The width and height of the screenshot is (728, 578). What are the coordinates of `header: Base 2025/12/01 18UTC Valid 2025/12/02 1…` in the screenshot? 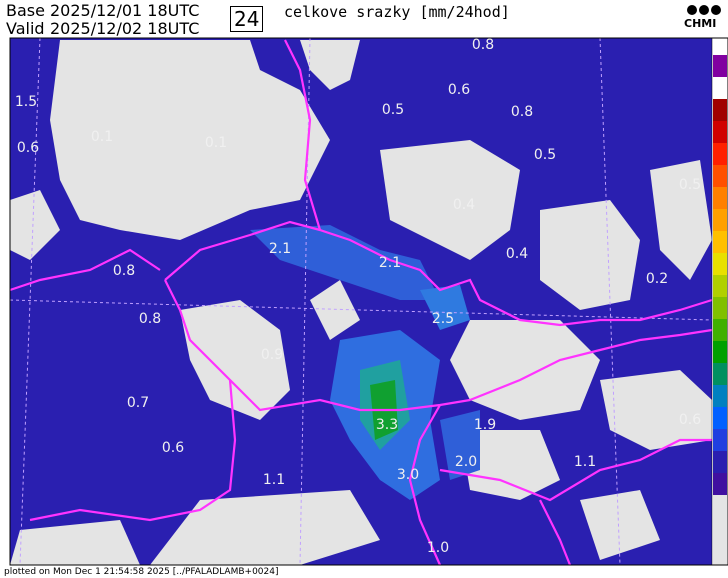 It's located at (364, 19).